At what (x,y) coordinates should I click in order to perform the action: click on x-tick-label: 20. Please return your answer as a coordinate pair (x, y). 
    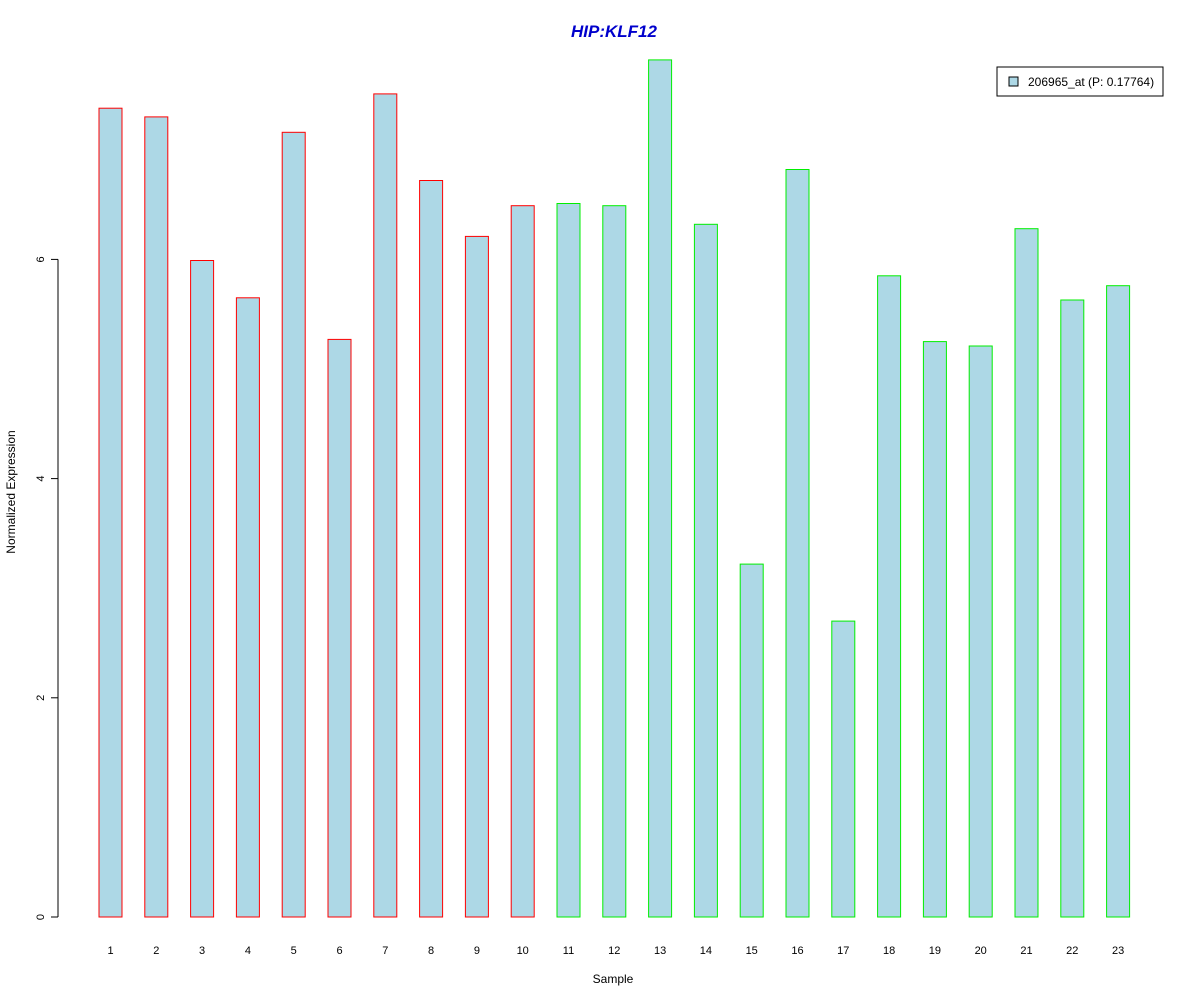
    Looking at the image, I should click on (981, 951).